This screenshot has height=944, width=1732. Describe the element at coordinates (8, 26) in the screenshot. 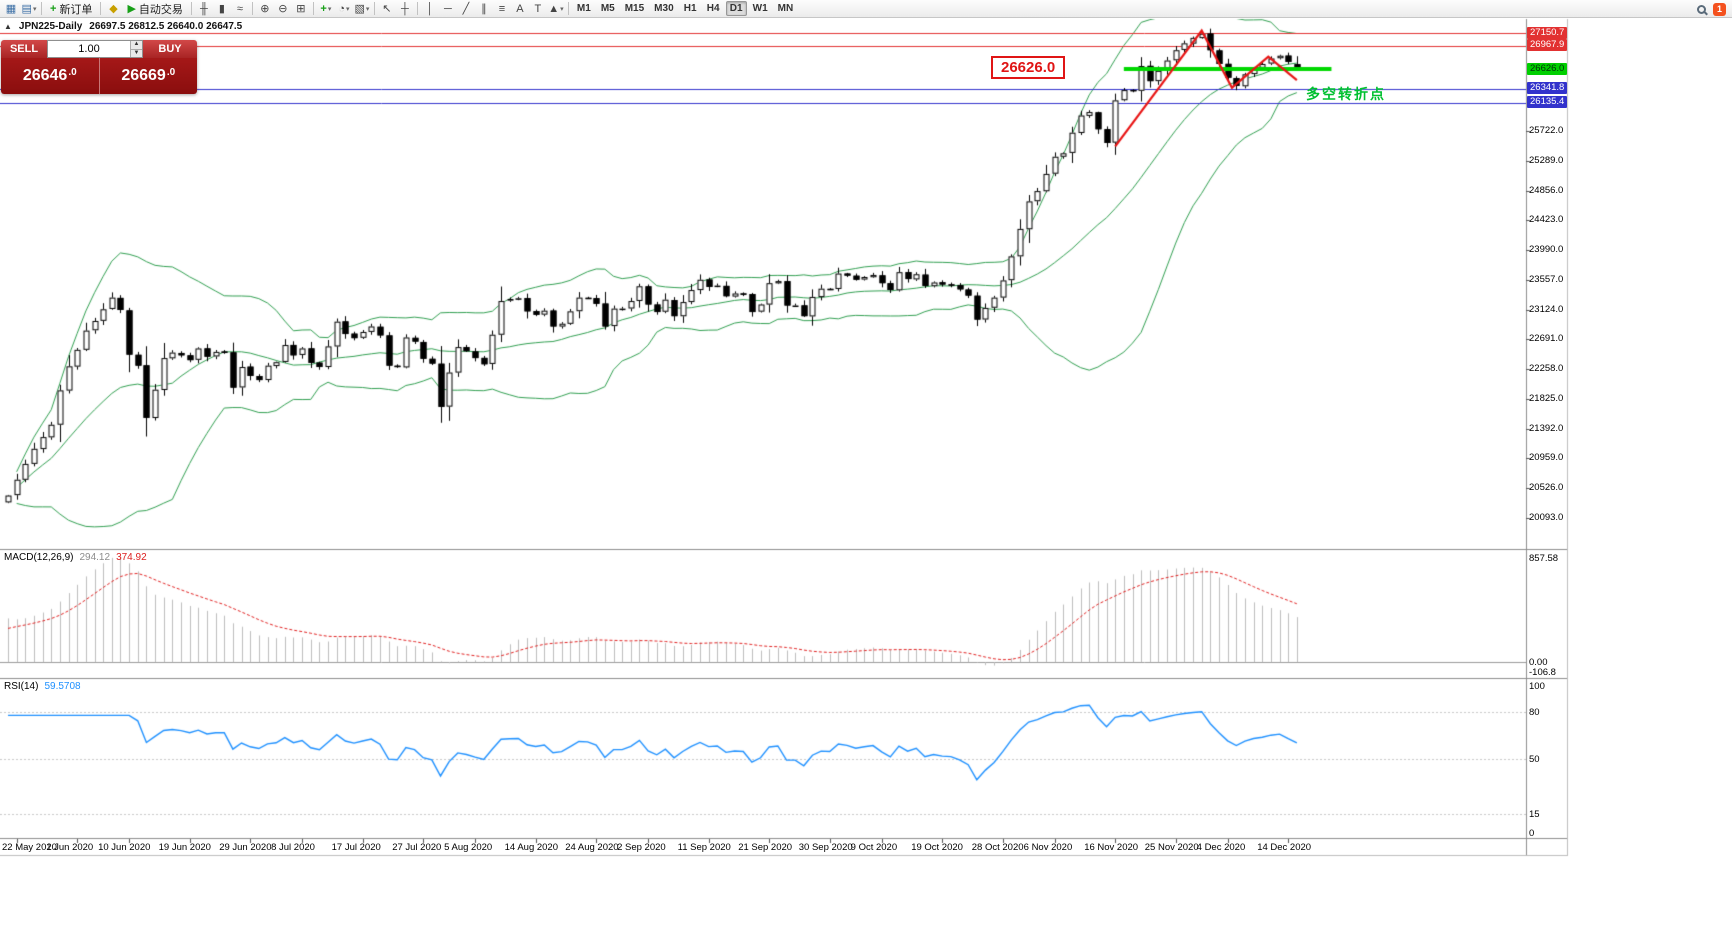

I see `collapse-one-click-icon: ▲` at that location.